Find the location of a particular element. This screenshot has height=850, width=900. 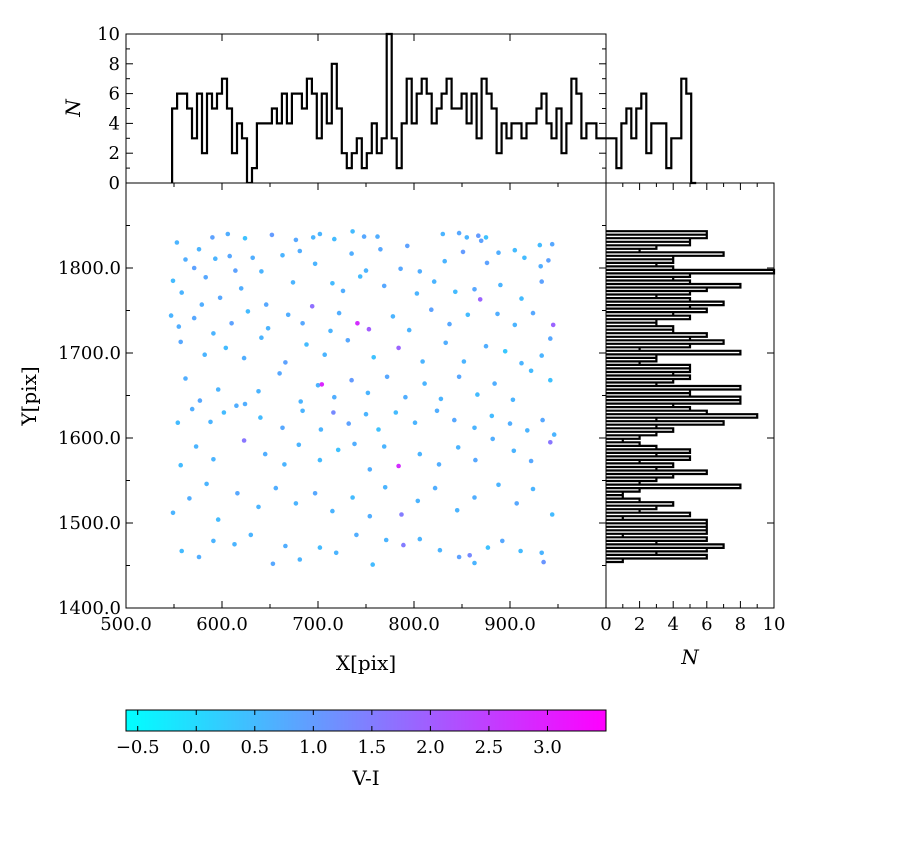

right-hist-x-tick-label: 2 is located at coordinates (639, 624).